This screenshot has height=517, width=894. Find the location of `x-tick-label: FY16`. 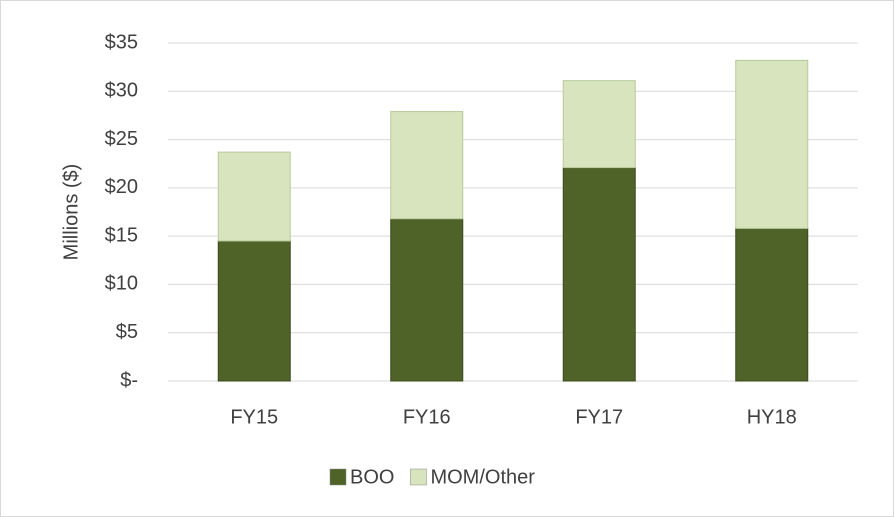

x-tick-label: FY16 is located at coordinates (427, 417).